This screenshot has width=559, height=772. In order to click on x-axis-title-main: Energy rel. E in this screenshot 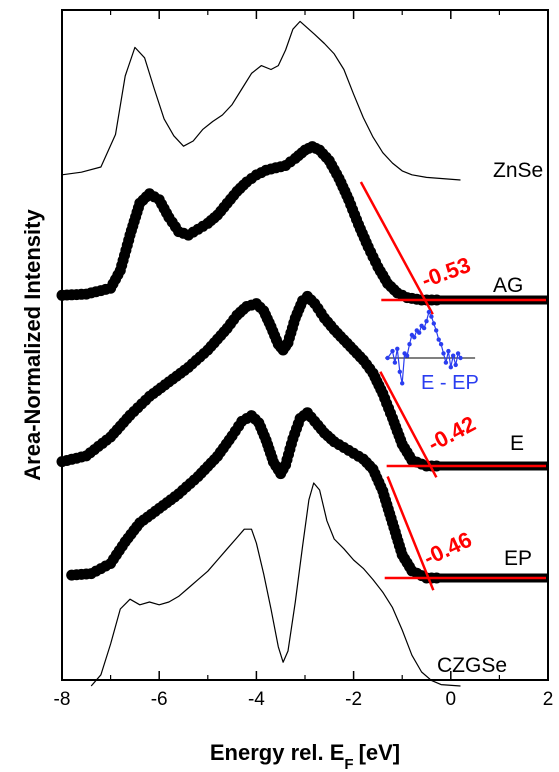, I will do `click(277, 752)`.